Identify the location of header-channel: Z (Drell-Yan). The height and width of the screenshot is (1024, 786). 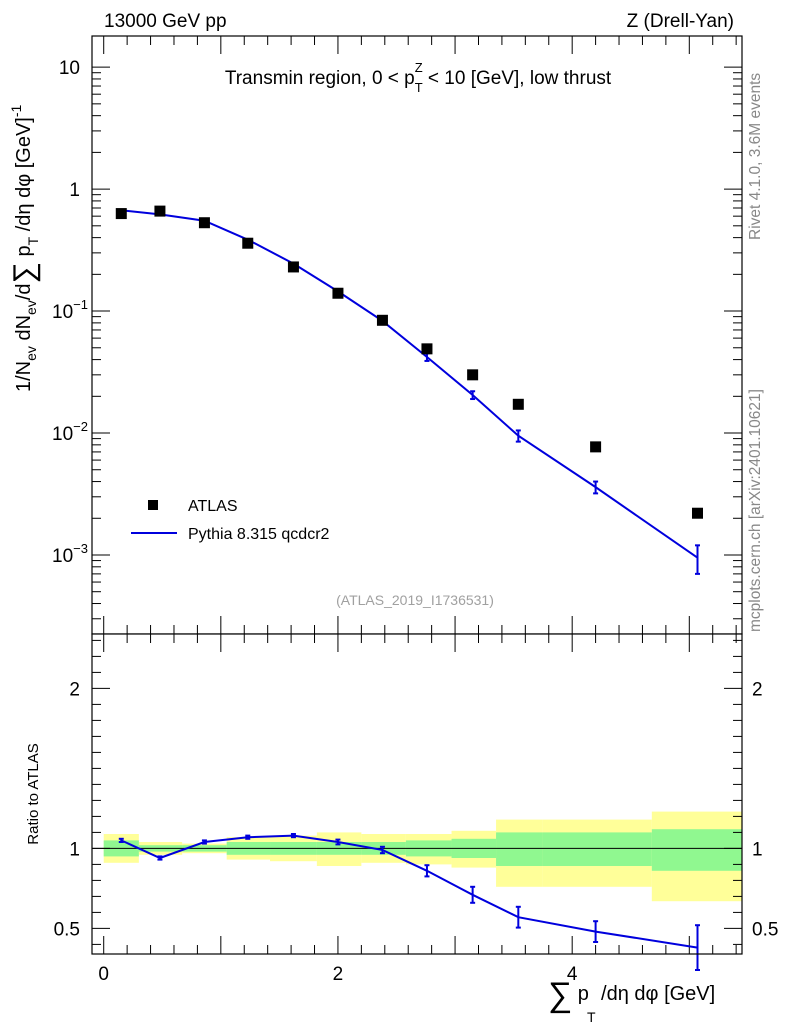
(680, 21).